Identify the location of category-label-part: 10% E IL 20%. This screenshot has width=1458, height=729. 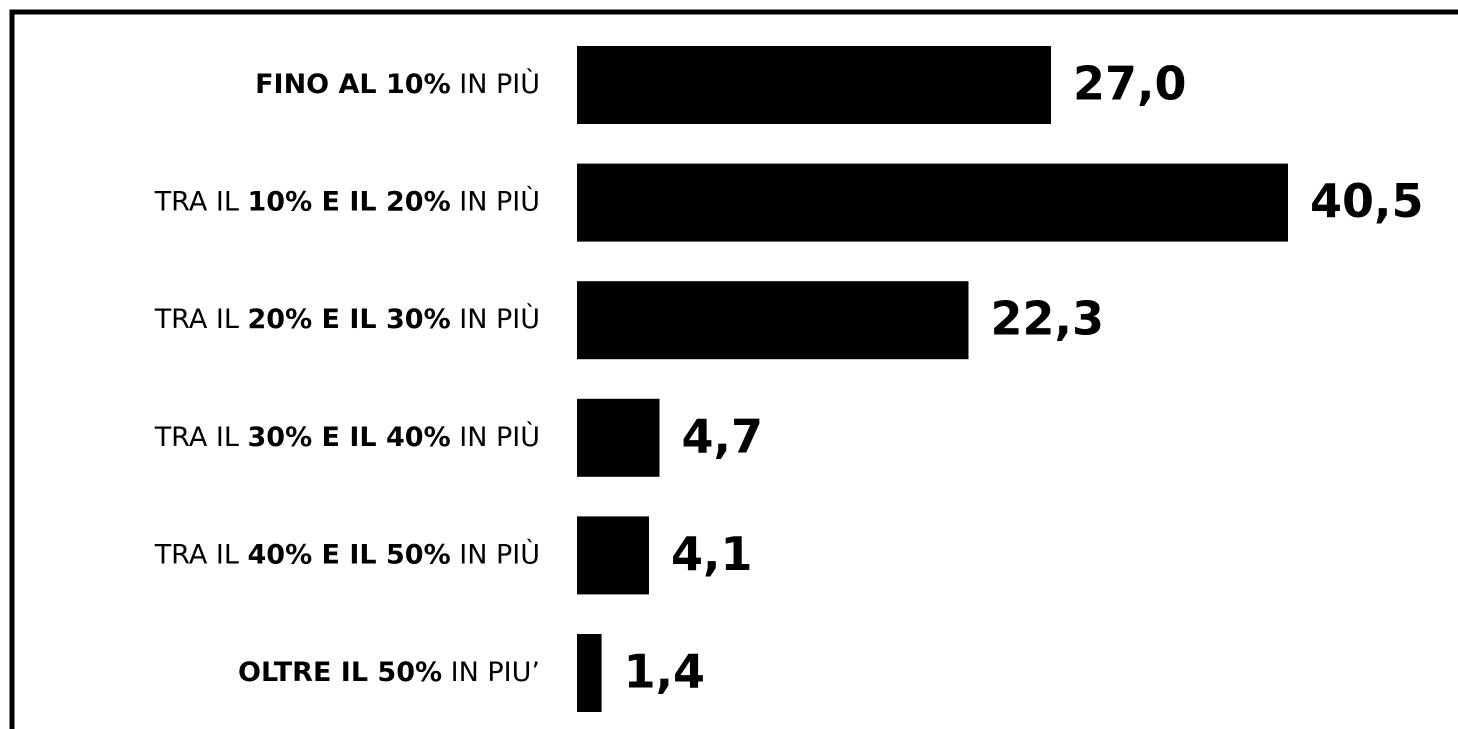
(349, 201).